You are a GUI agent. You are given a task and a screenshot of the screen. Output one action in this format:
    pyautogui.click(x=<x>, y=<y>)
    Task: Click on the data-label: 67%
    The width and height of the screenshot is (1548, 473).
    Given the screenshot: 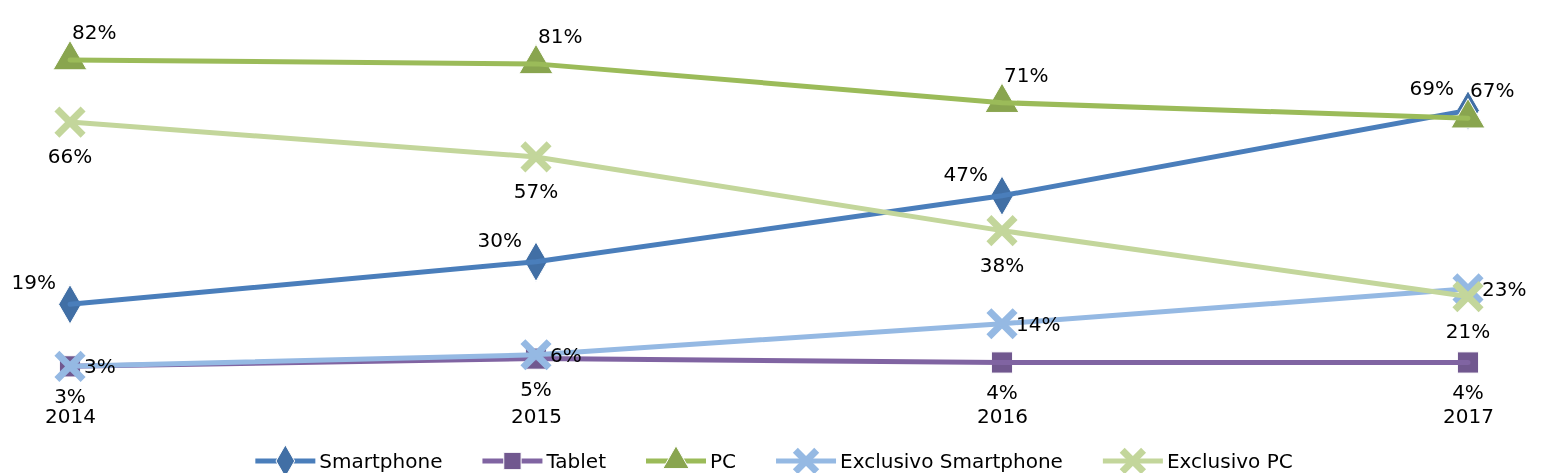 What is the action you would take?
    pyautogui.click(x=1492, y=90)
    